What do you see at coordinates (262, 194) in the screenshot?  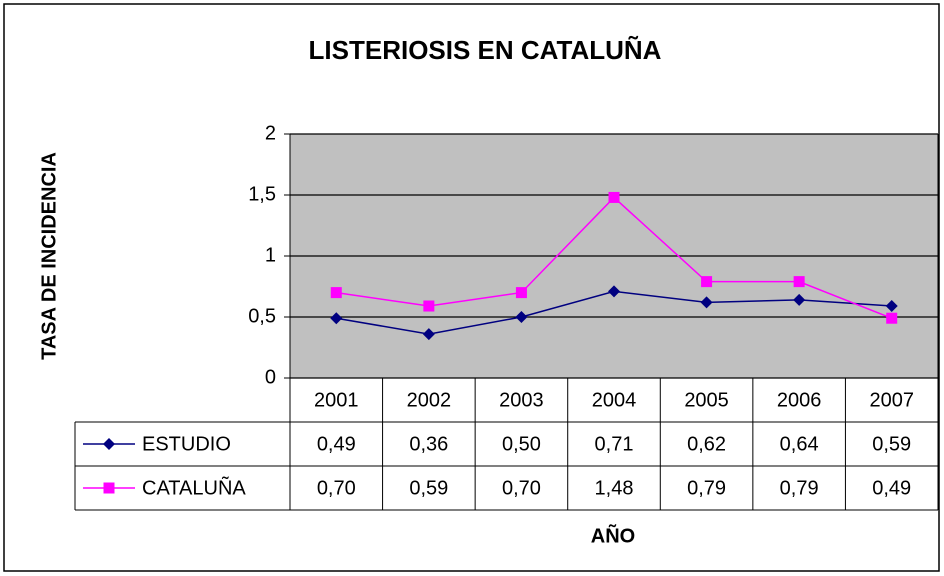 I see `y-tick-label: 1,5` at bounding box center [262, 194].